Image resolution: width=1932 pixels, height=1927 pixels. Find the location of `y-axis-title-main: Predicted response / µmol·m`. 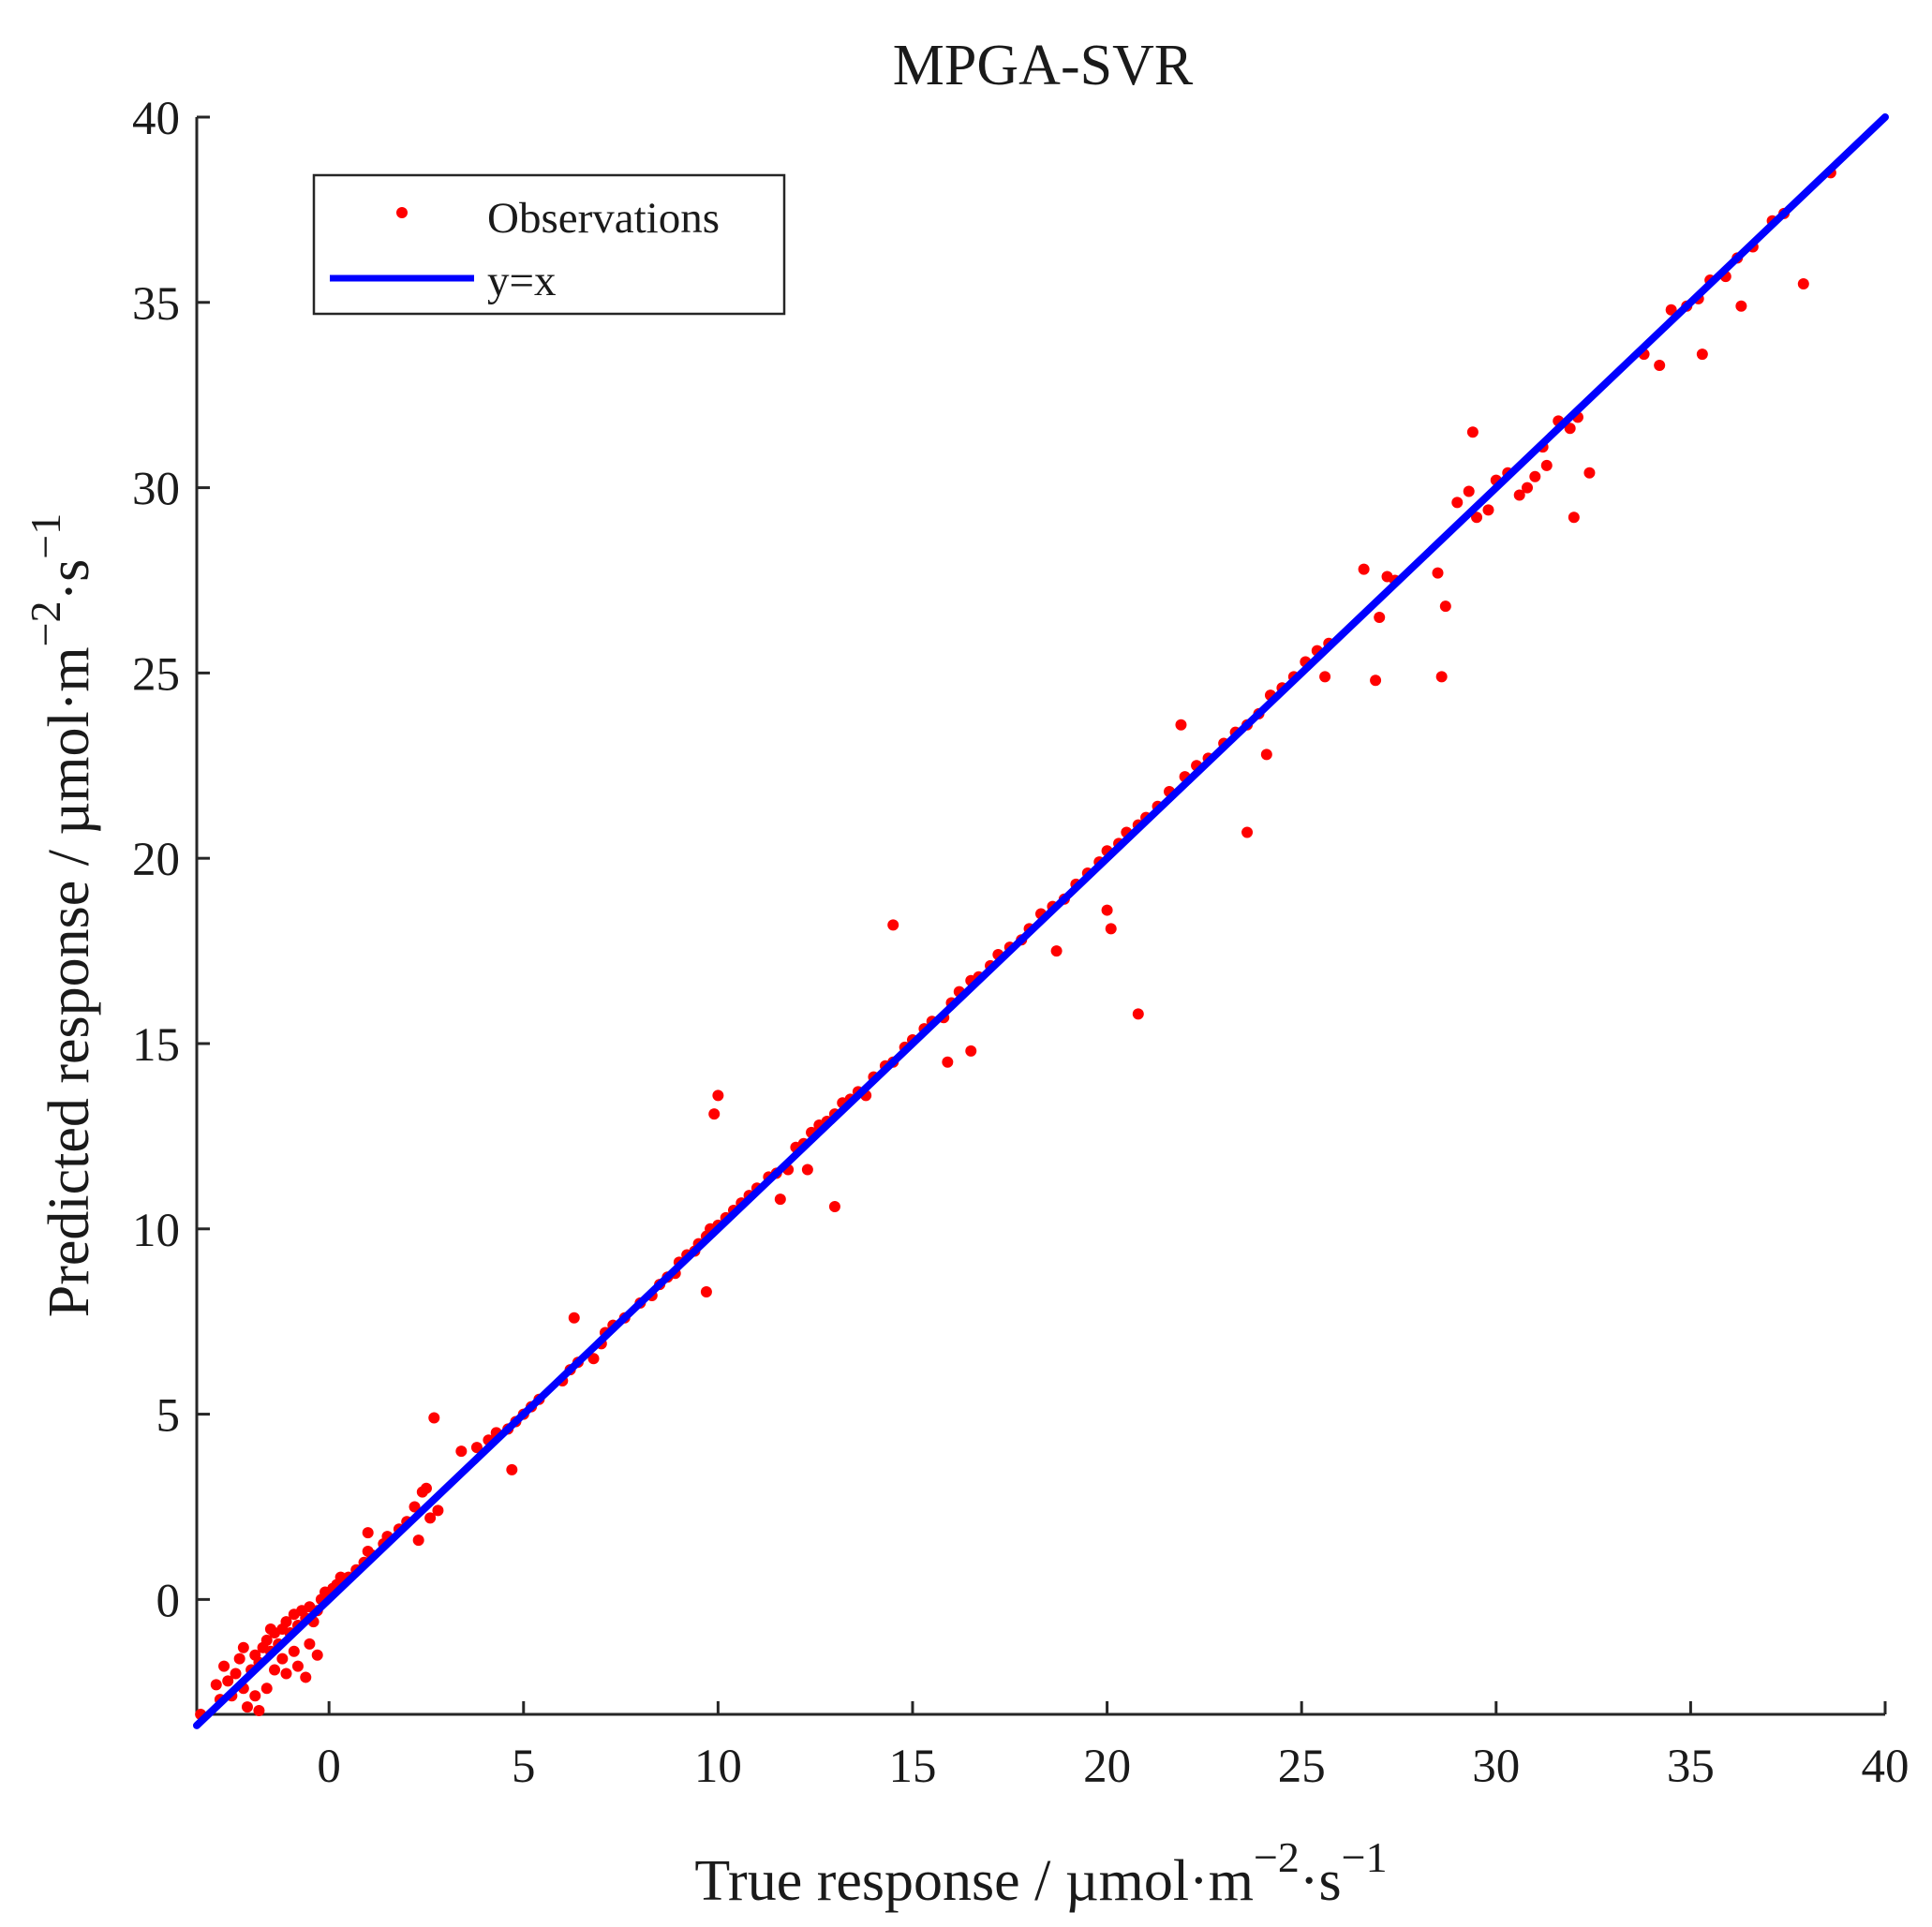

y-axis-title-main: Predicted response / µmol·m is located at coordinates (69, 981).